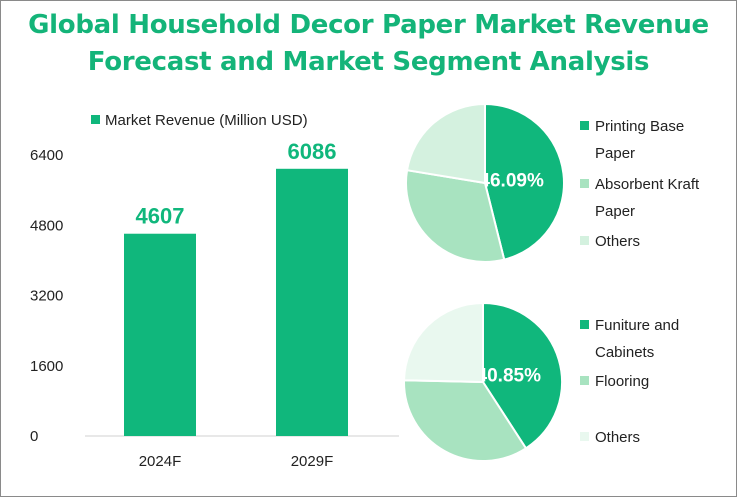 The width and height of the screenshot is (737, 497). What do you see at coordinates (312, 461) in the screenshot?
I see `x-tick-label: 2029F` at bounding box center [312, 461].